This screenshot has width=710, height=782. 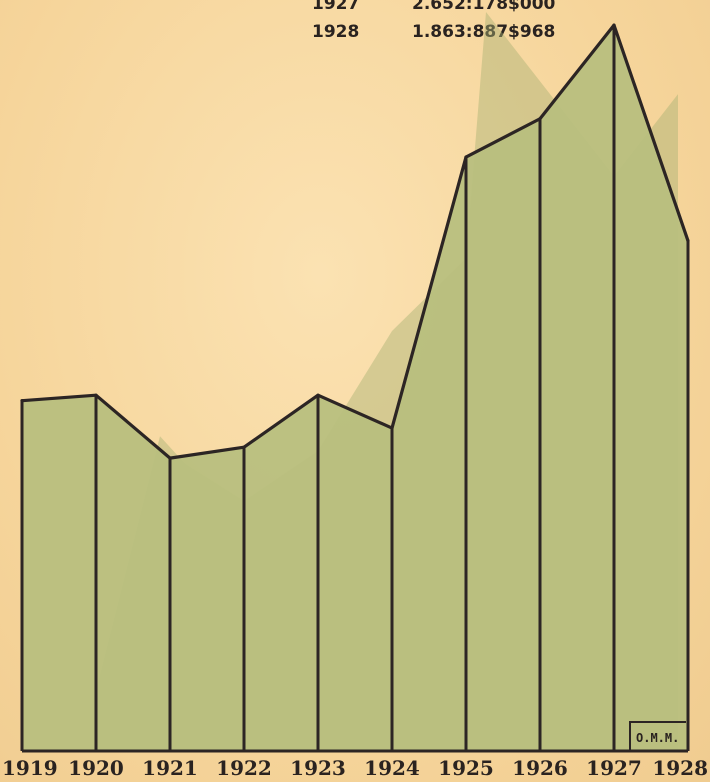 I want to click on x-tick-1925: 1925, so click(x=466, y=768).